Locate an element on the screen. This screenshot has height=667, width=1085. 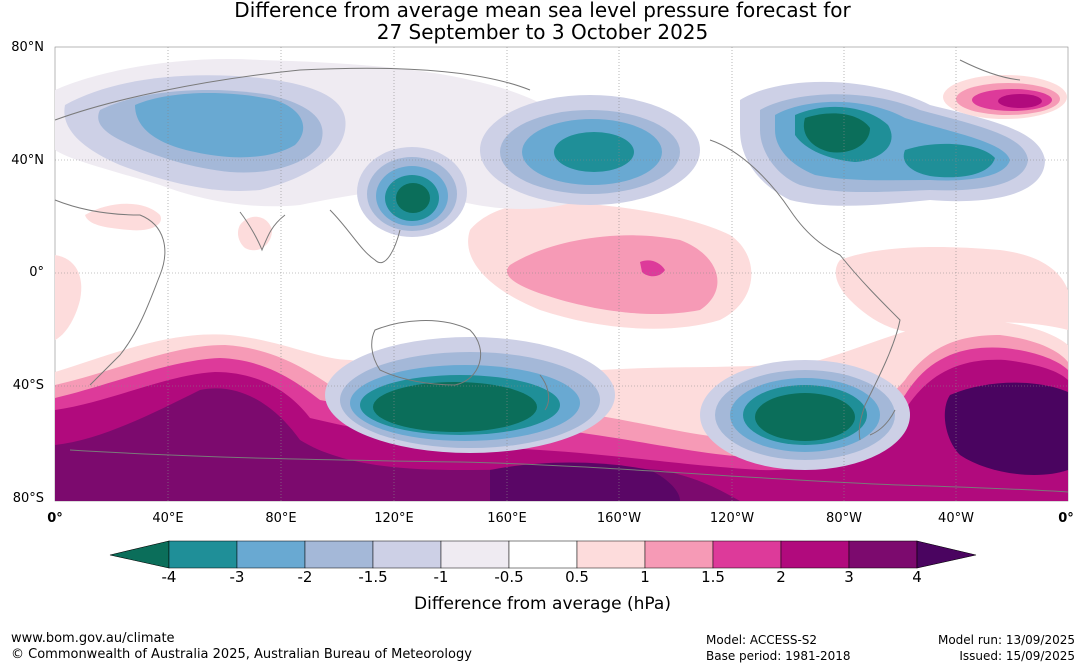
colorbar-tick: -0.5 is located at coordinates (509, 577).